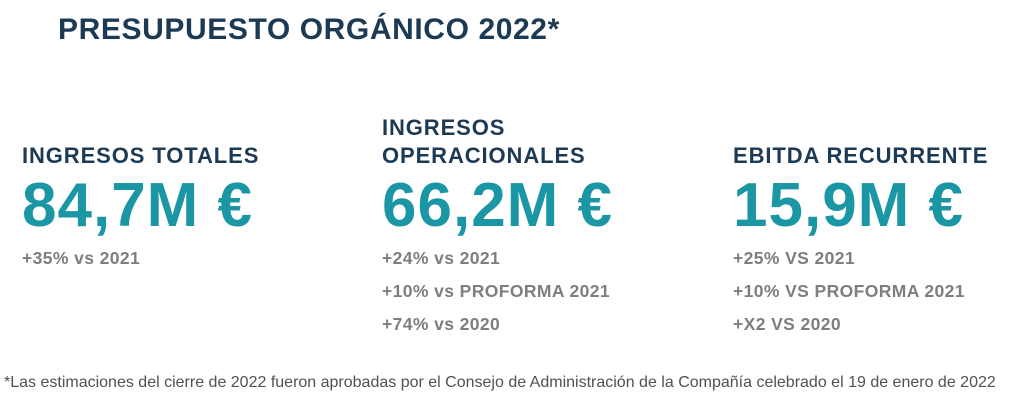 This screenshot has width=1024, height=401. I want to click on kpi-delta: +35% vs 2021, so click(81, 258).